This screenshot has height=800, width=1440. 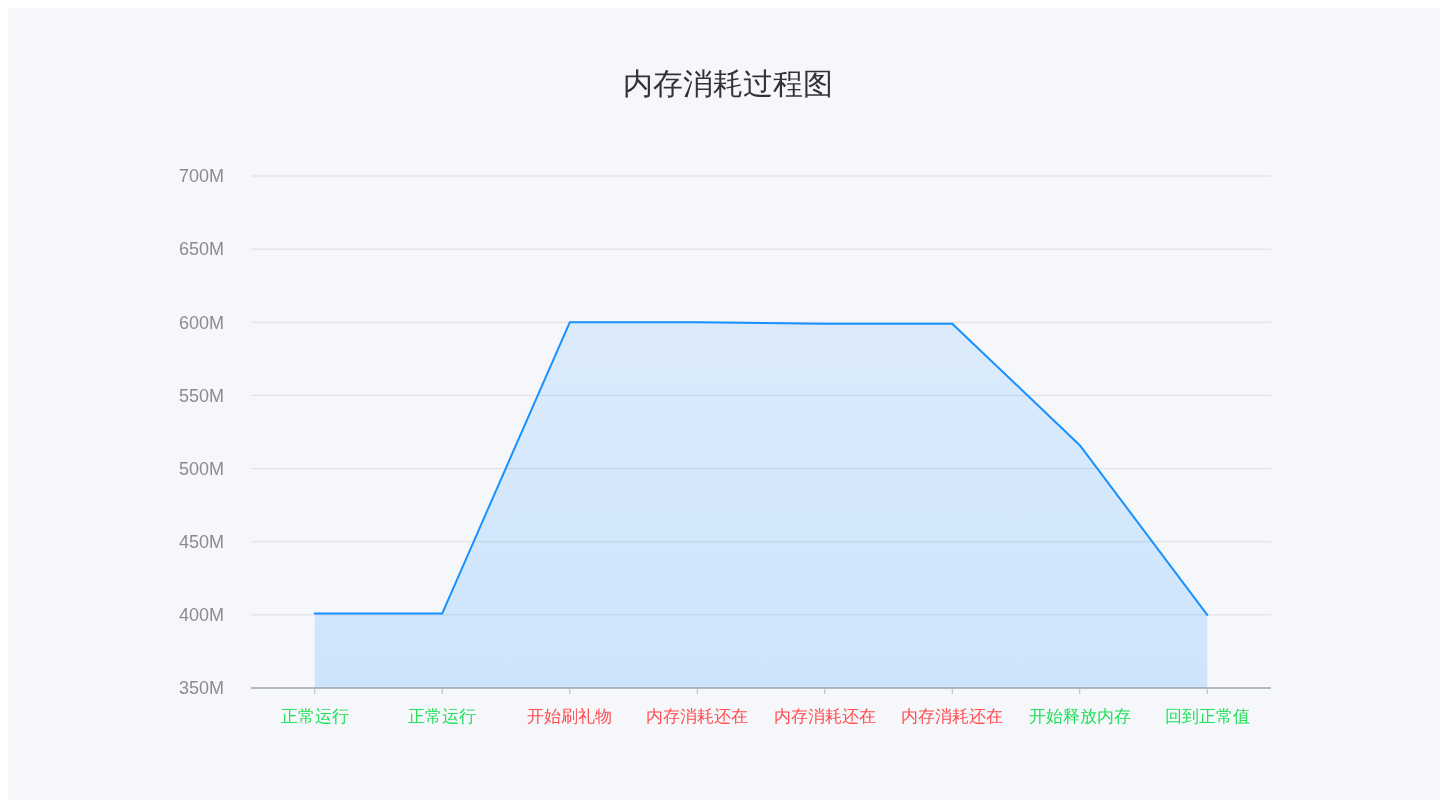 What do you see at coordinates (570, 716) in the screenshot?
I see `x-tick-label: 开始刷礼物` at bounding box center [570, 716].